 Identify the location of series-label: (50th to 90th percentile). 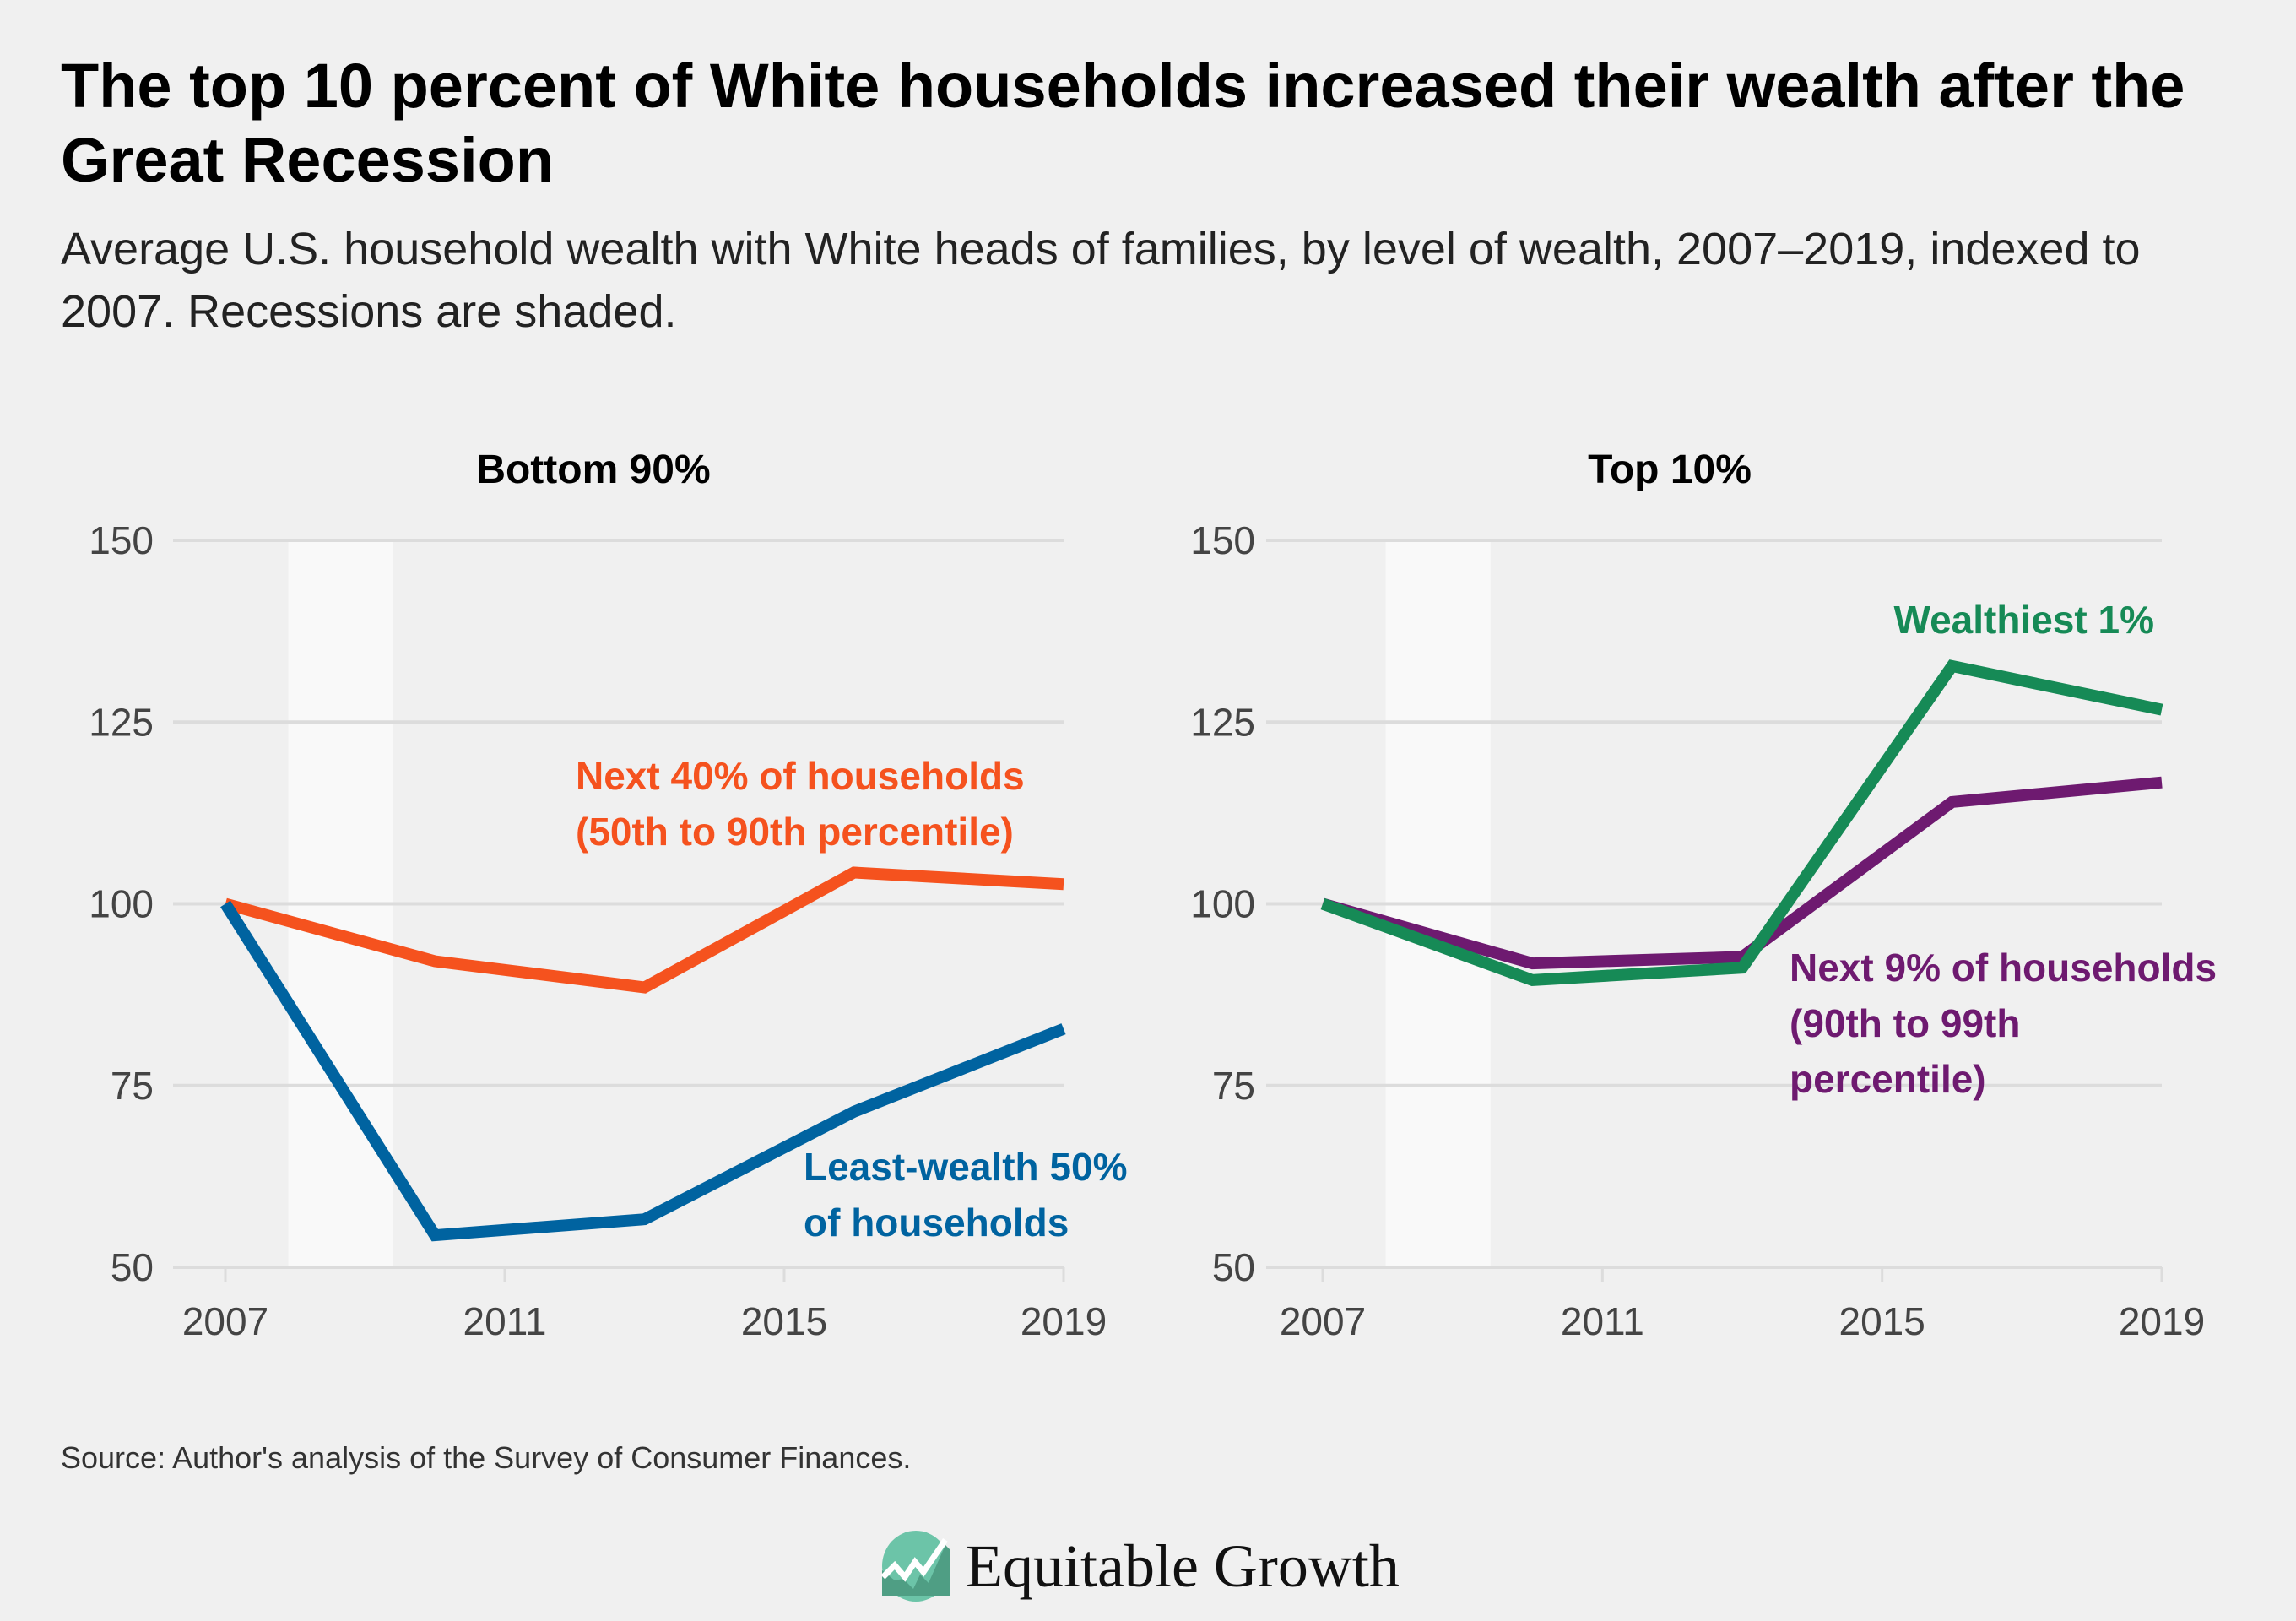
(795, 832).